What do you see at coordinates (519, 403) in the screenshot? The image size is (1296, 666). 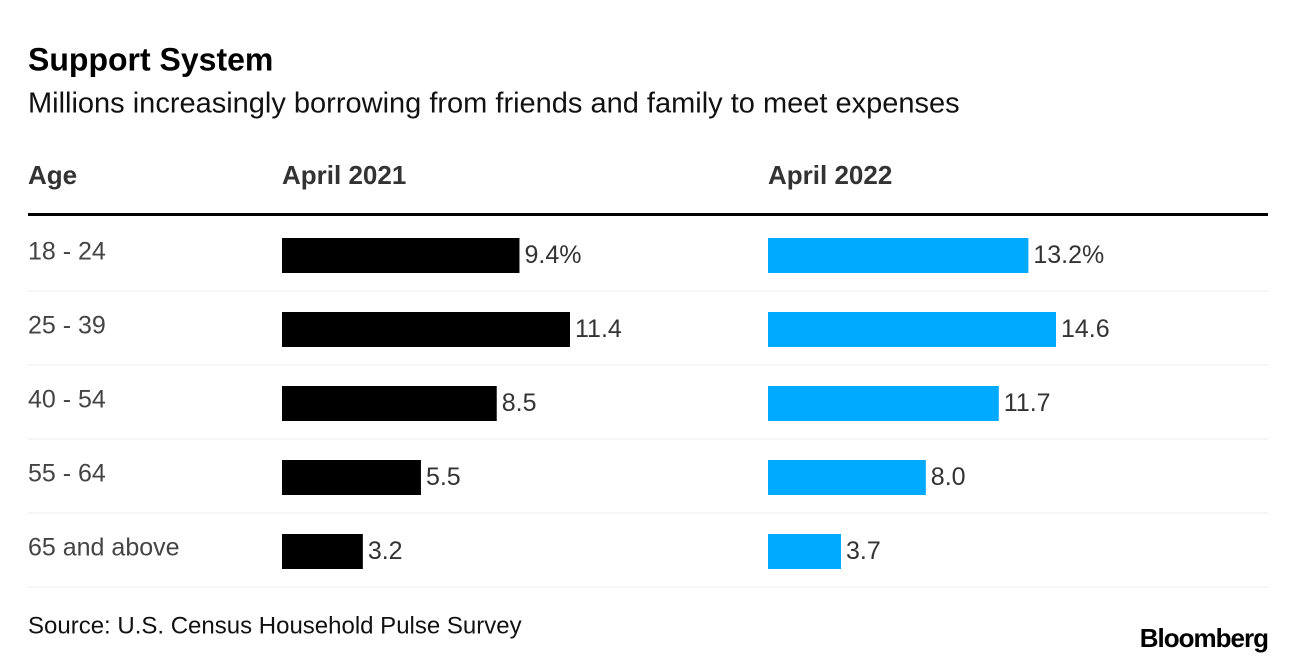 I see `value-label: 8.5` at bounding box center [519, 403].